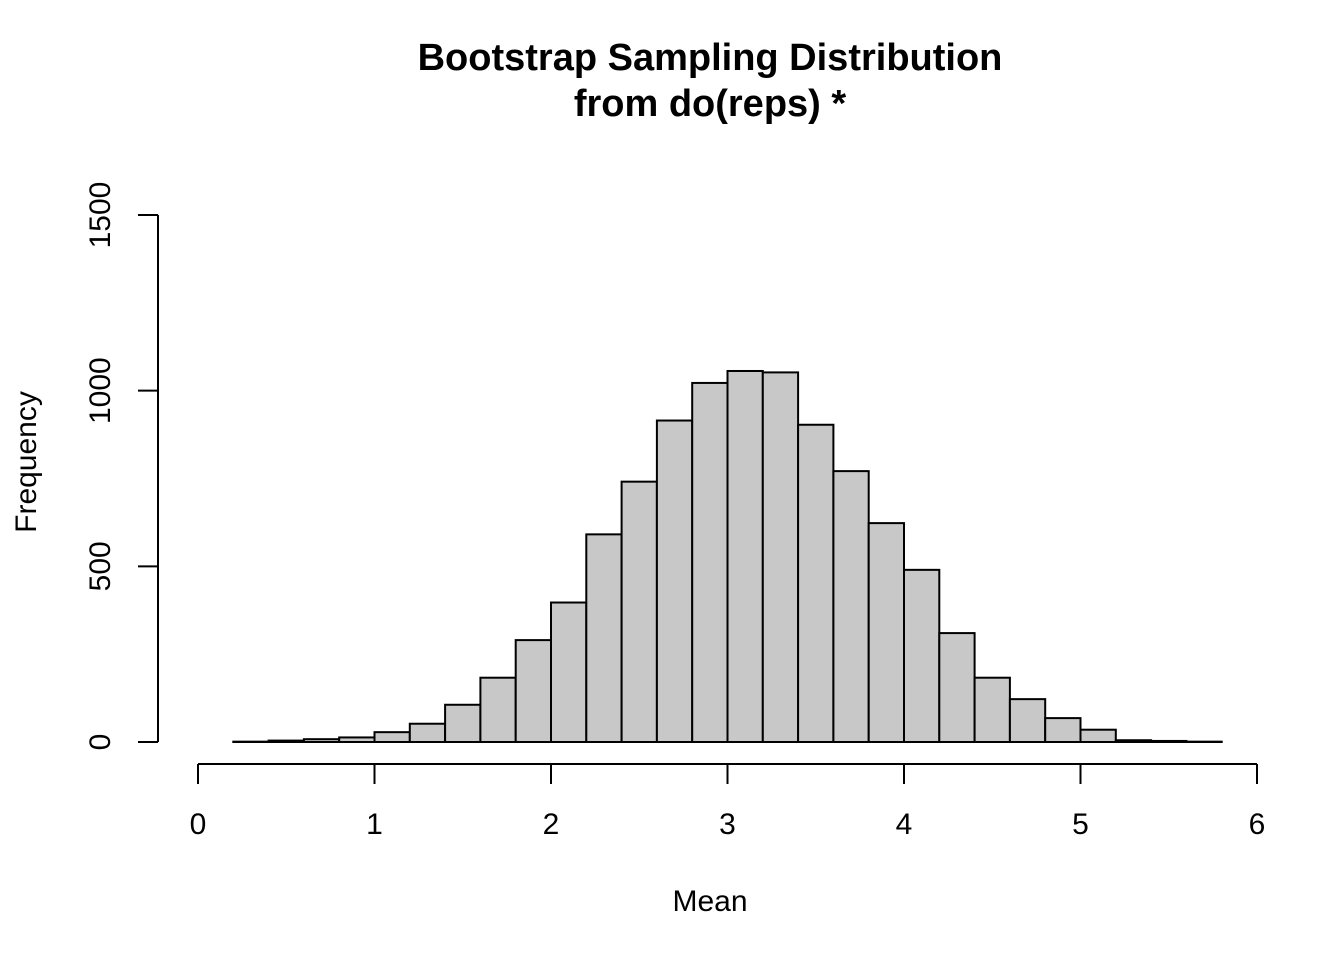  Describe the element at coordinates (904, 824) in the screenshot. I see `x-tick-label: 4` at that location.